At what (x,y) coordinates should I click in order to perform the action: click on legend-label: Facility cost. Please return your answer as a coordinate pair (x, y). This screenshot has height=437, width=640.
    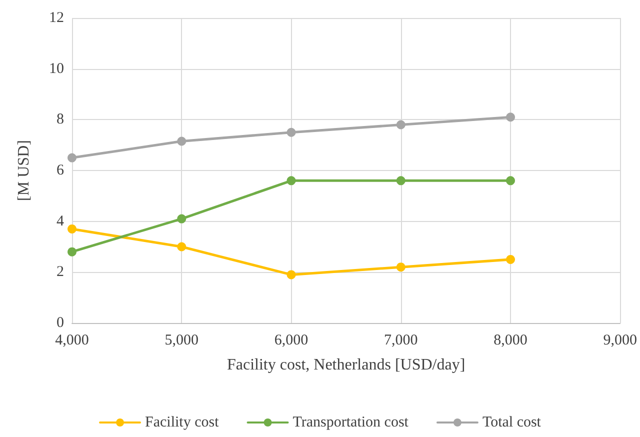
    Looking at the image, I should click on (182, 422).